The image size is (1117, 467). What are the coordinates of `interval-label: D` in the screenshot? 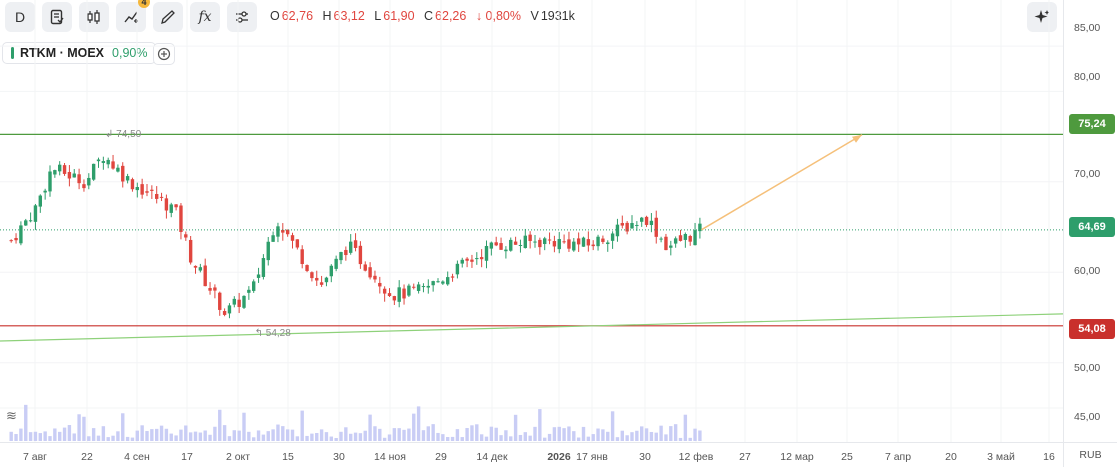 It's located at (20, 17).